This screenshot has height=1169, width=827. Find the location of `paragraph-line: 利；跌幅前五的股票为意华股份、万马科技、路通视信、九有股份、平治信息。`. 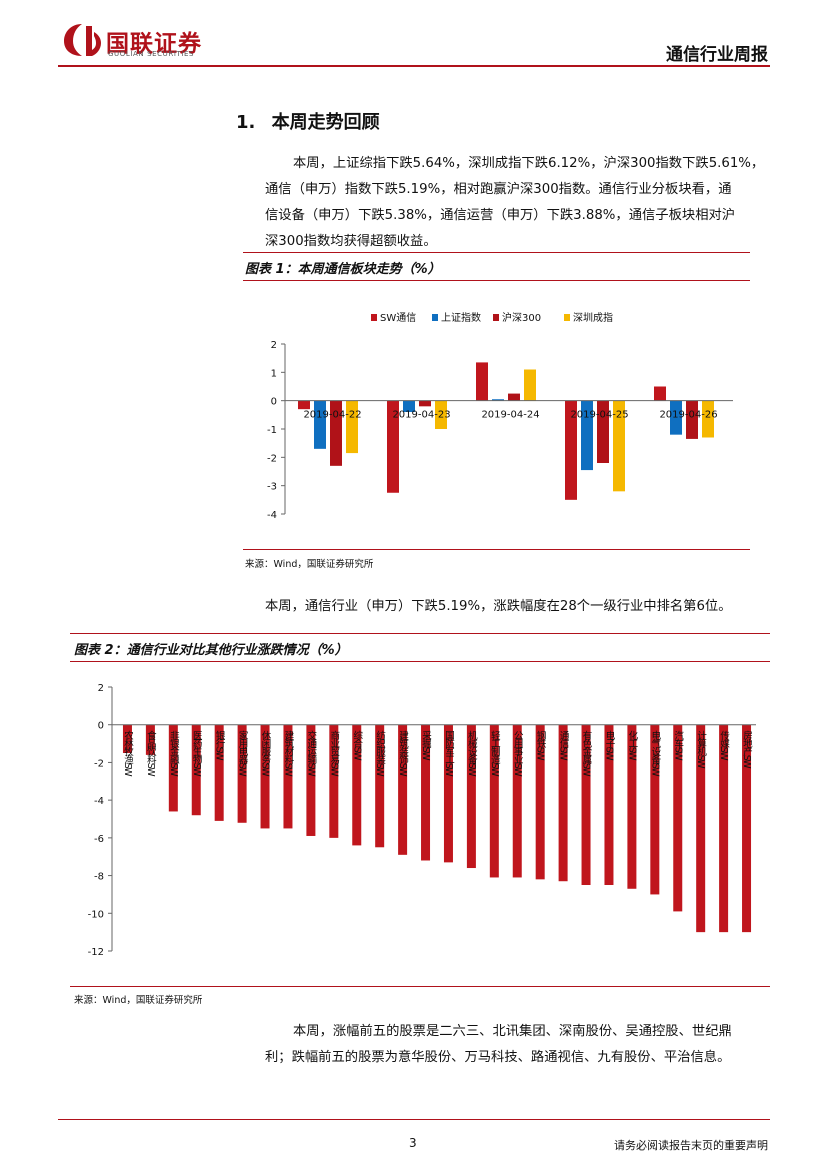

paragraph-line: 利；跌幅前五的股票为意华股份、万马科技、路通视信、九有股份、平治信息。 is located at coordinates (498, 1057).